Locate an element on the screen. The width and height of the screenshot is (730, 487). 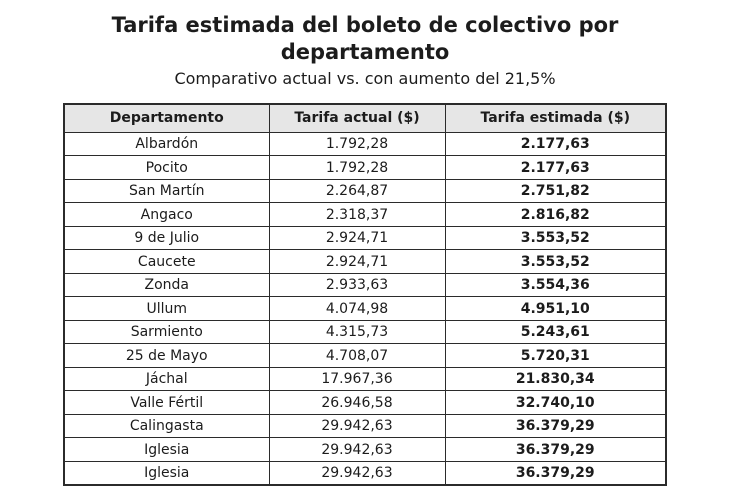
estimated-fare-cell: 5.243,61 is located at coordinates (555, 332).